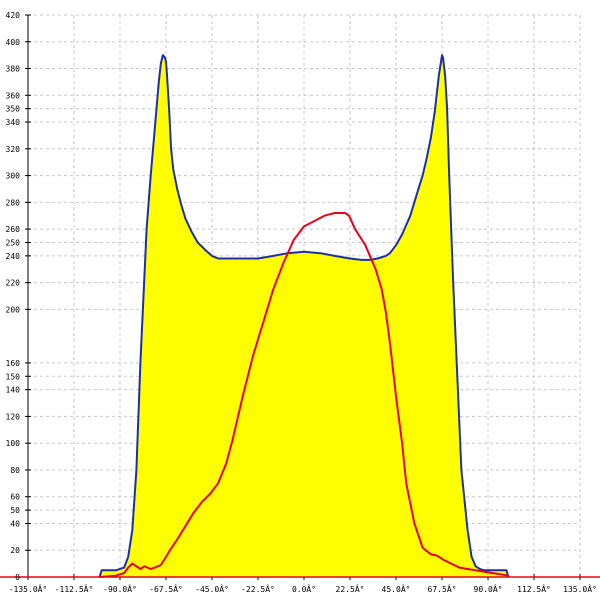 The width and height of the screenshot is (600, 600). Describe the element at coordinates (442, 588) in the screenshot. I see `x-tick-label: 67.5Â°` at that location.